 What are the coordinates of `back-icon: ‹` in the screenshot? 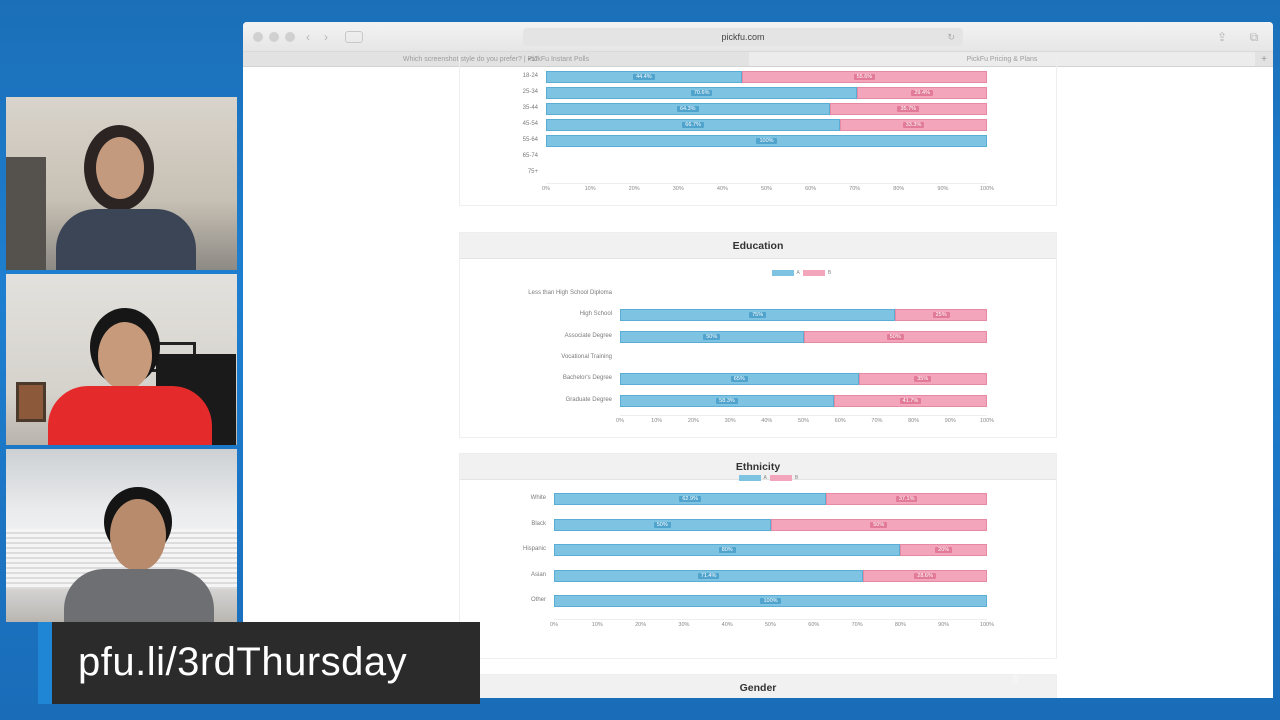 It's located at (308, 37).